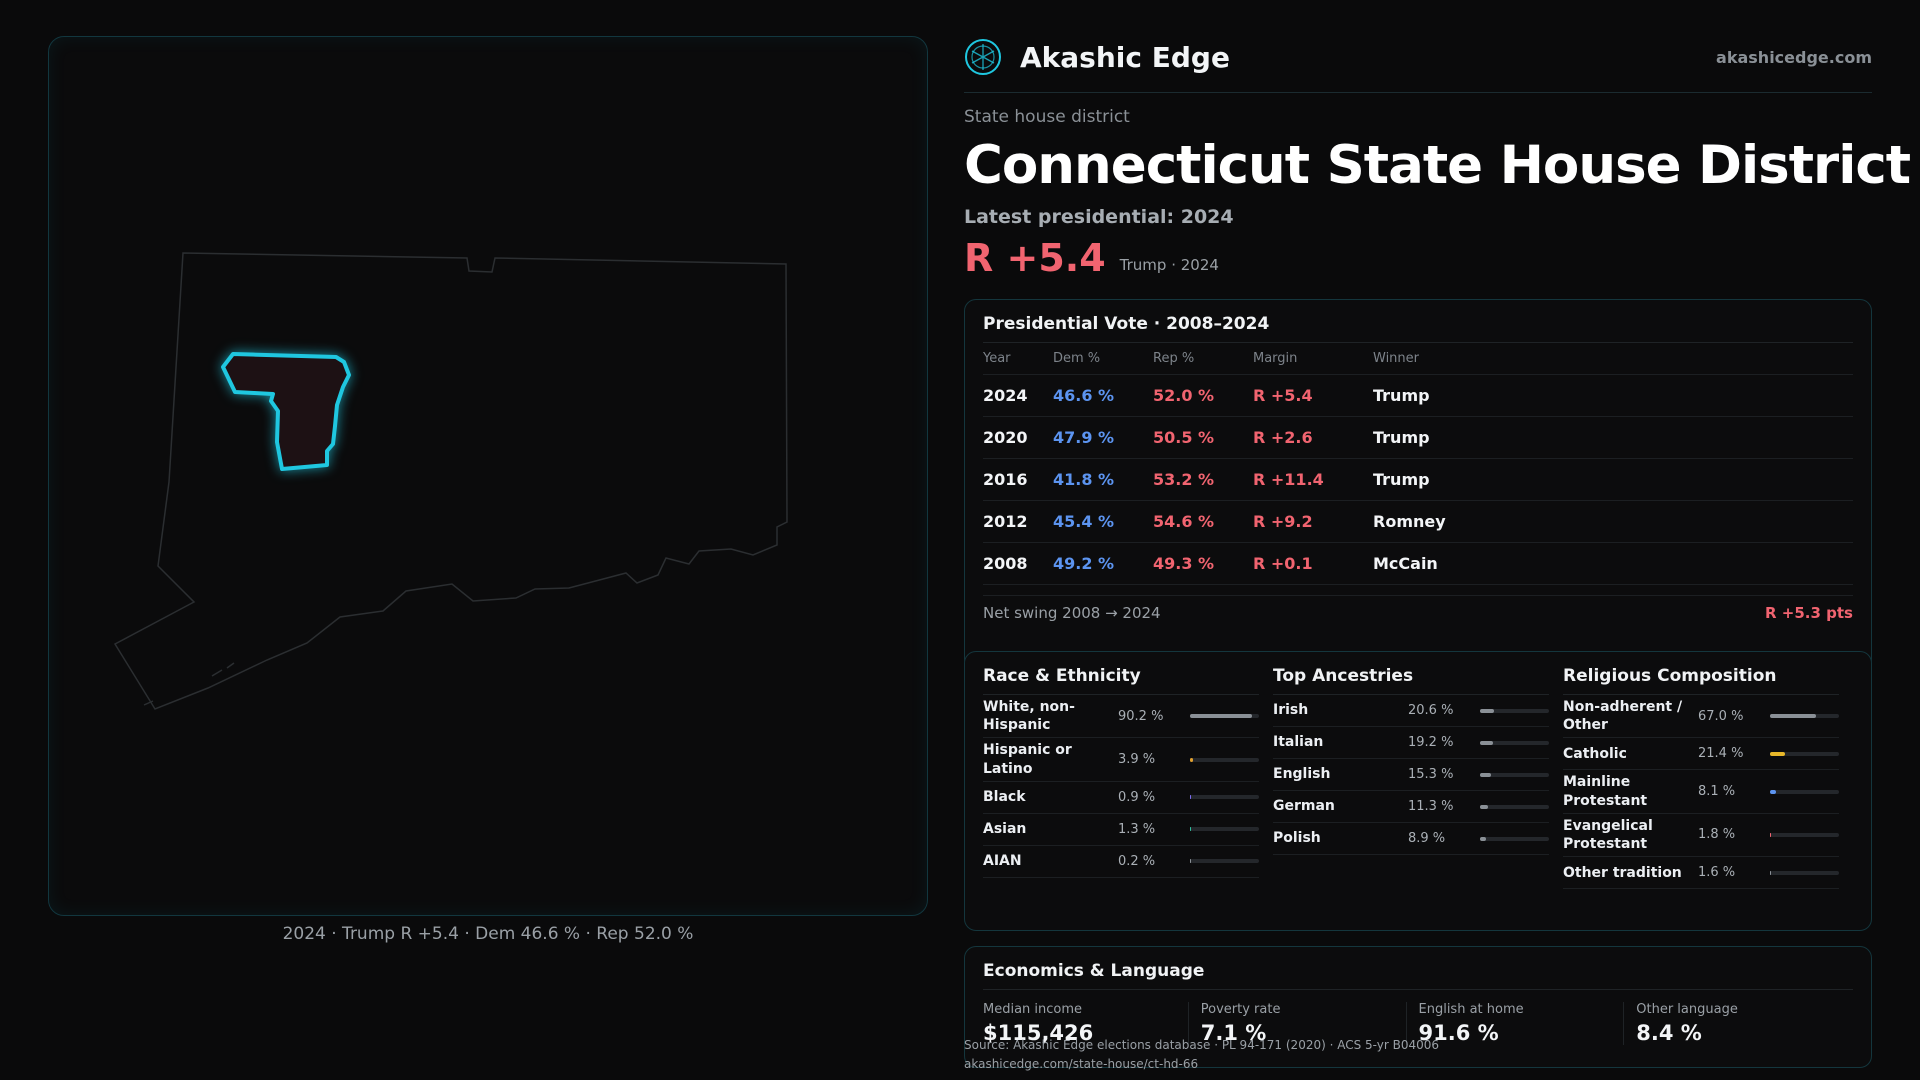  Describe the element at coordinates (1418, 92) in the screenshot. I see `header-divider` at that location.